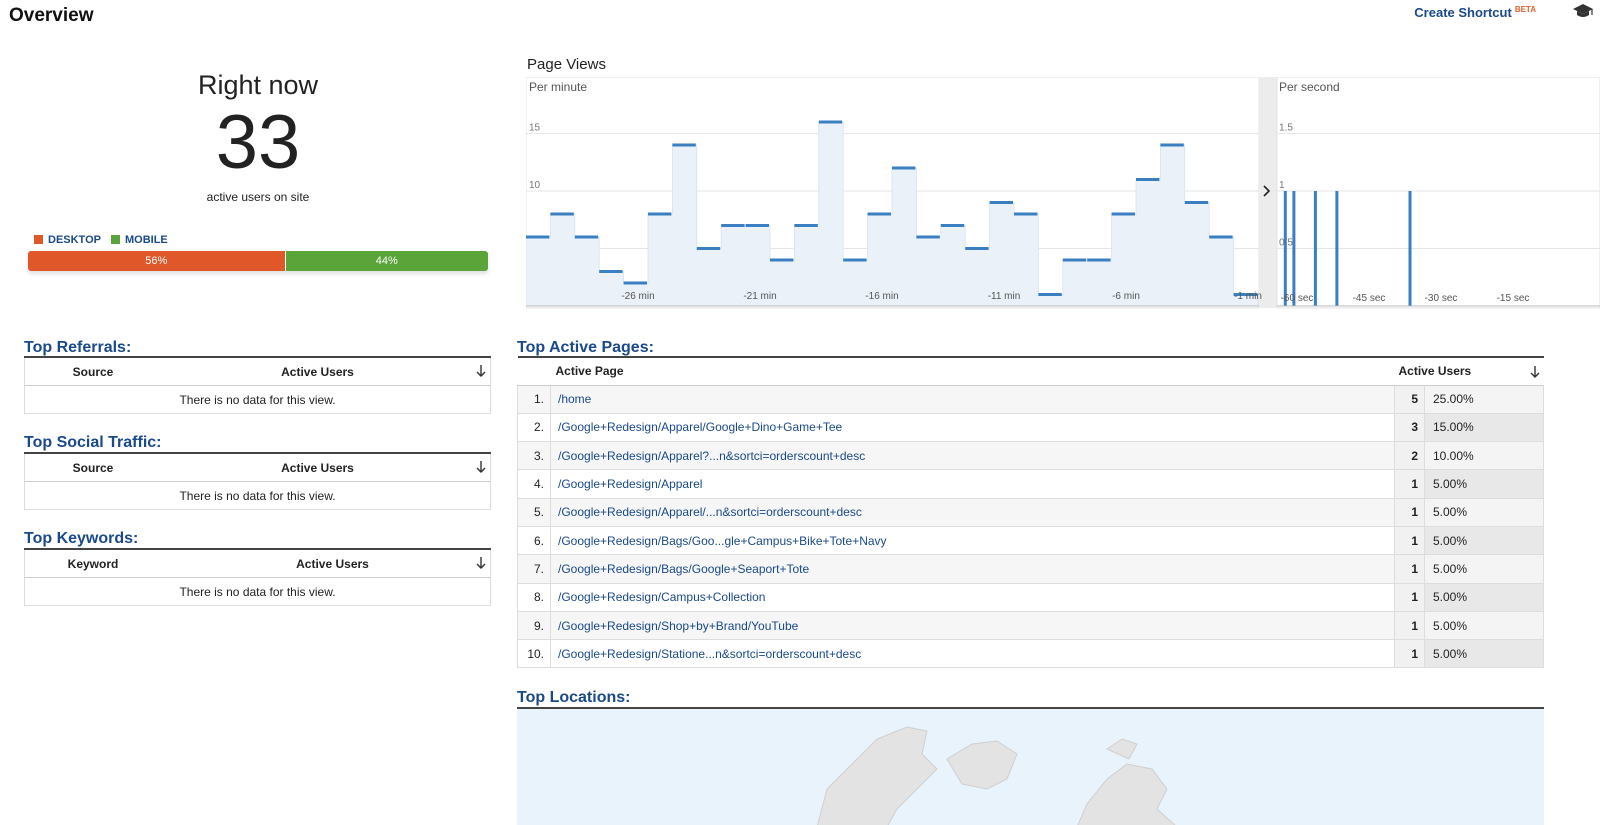  I want to click on keywords-active-users-header: Active Users, so click(332, 563).